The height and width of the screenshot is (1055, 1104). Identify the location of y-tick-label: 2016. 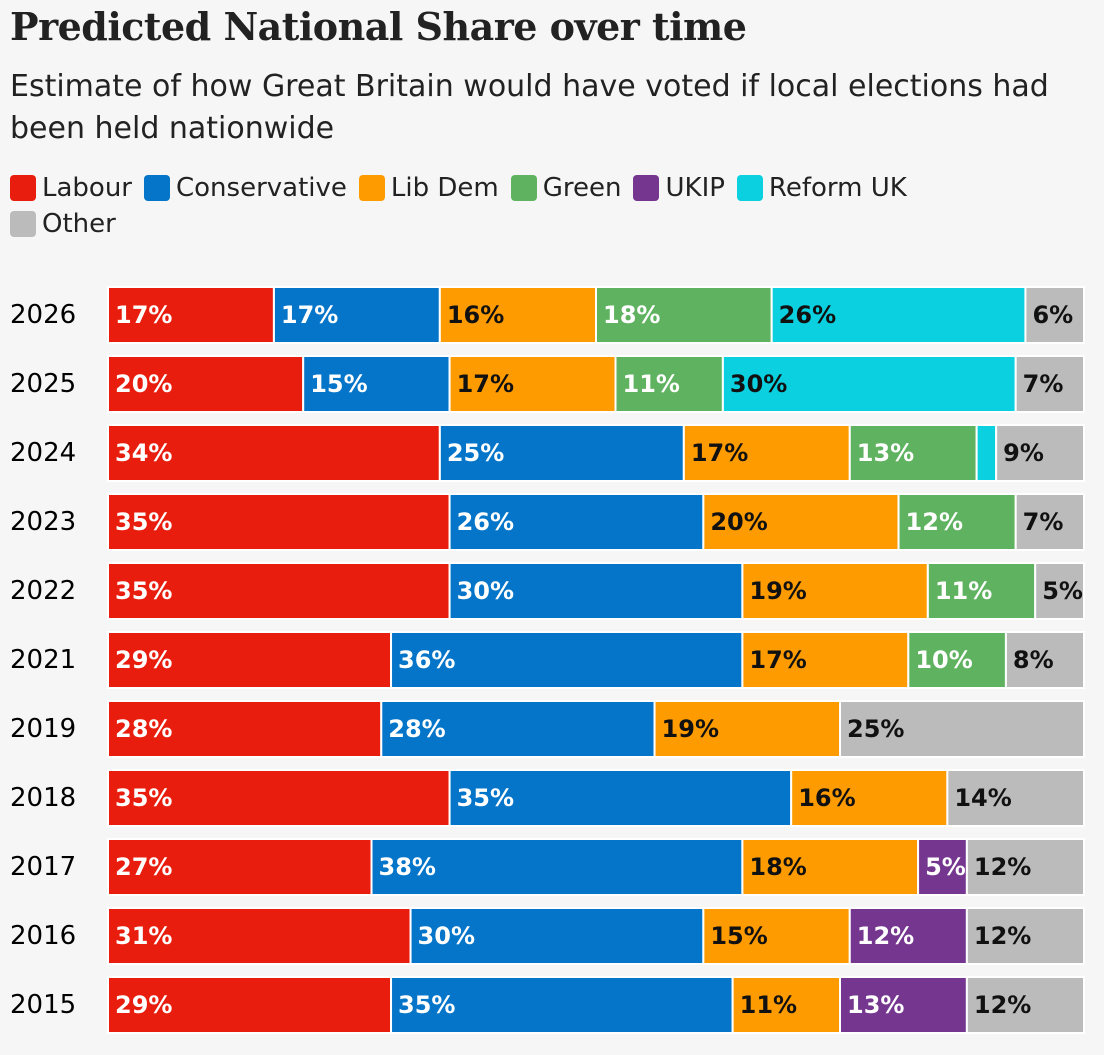
(43, 936).